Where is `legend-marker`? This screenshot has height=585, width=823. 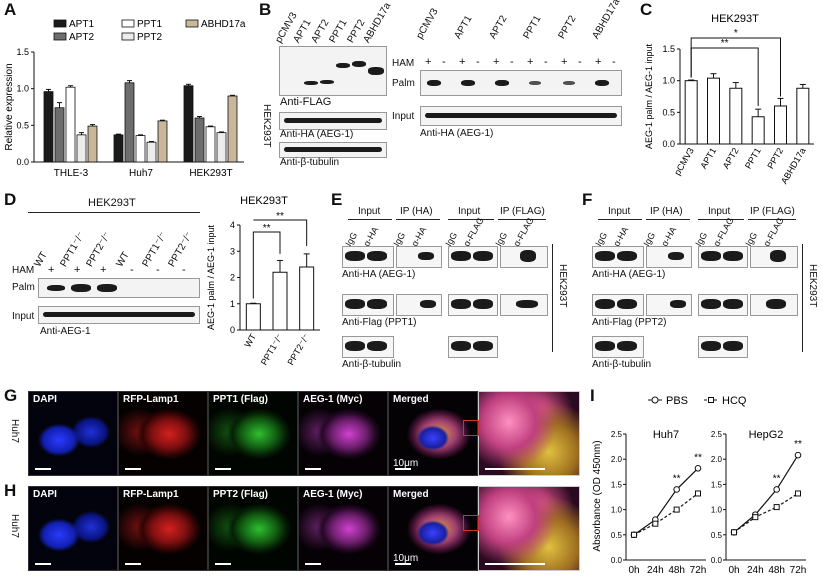 legend-marker is located at coordinates (711, 400).